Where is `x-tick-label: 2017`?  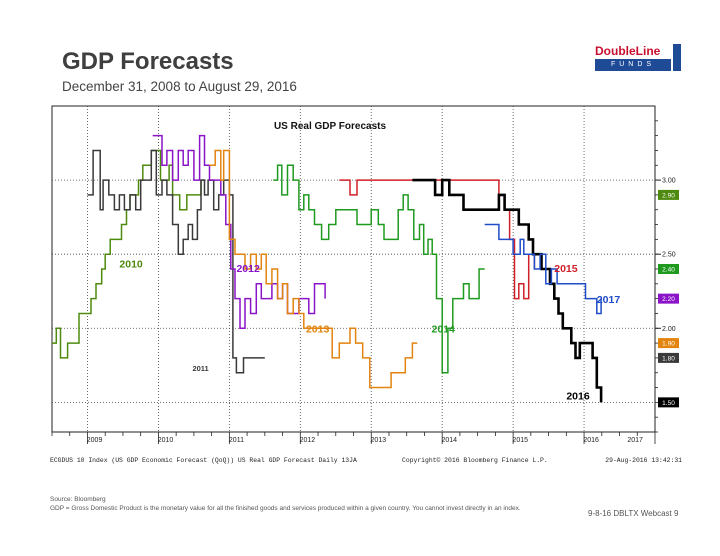 x-tick-label: 2017 is located at coordinates (635, 440).